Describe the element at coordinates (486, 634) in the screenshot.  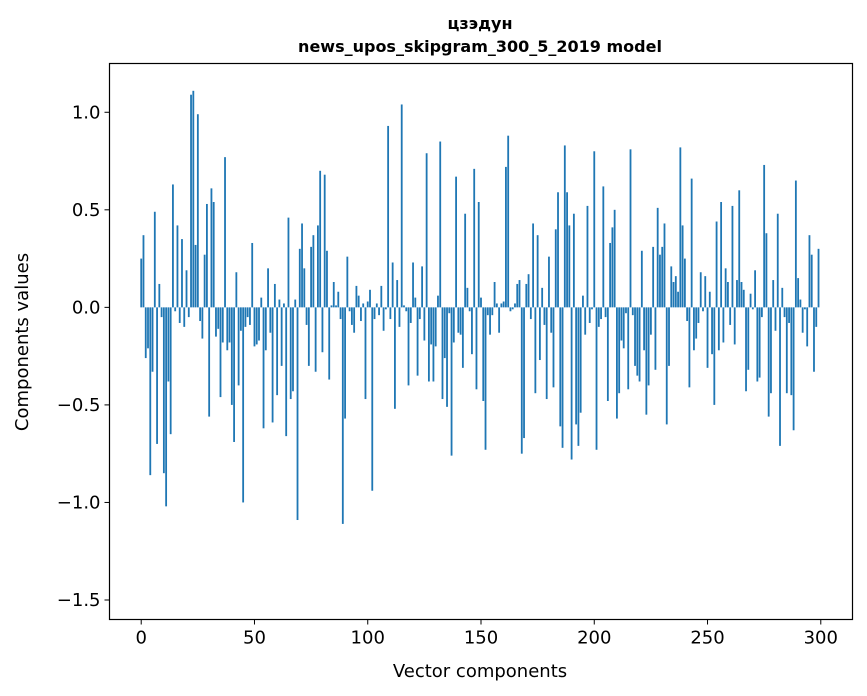
I see `x-axis: 0 50 100 150 200 250 300` at that location.